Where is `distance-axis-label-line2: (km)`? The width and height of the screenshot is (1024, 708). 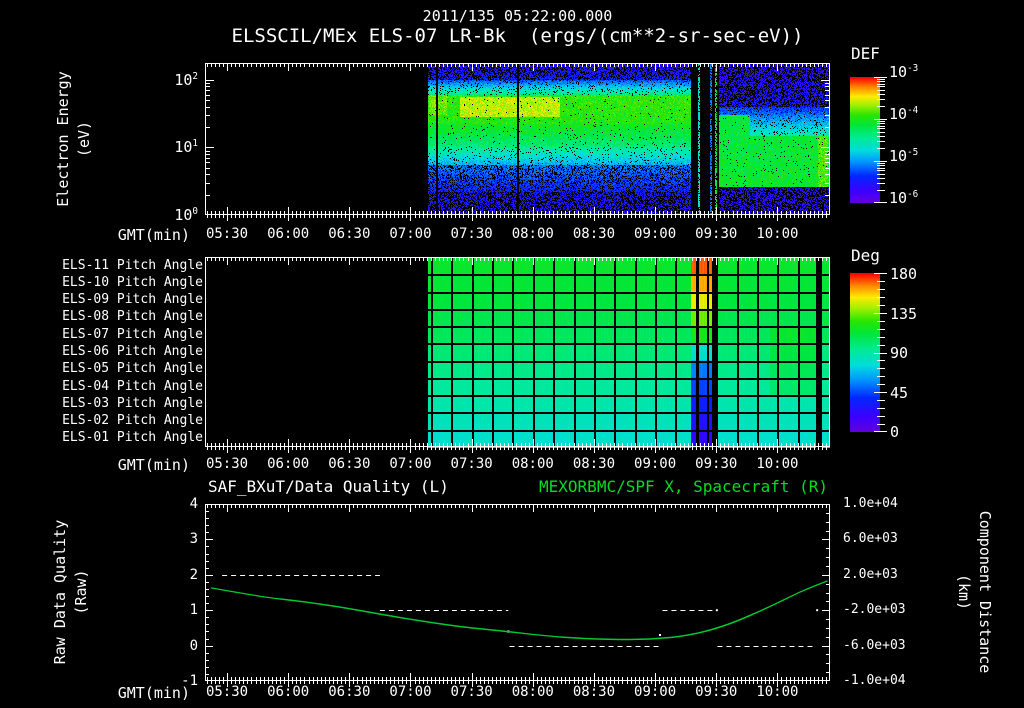 distance-axis-label-line2: (km) is located at coordinates (964, 592).